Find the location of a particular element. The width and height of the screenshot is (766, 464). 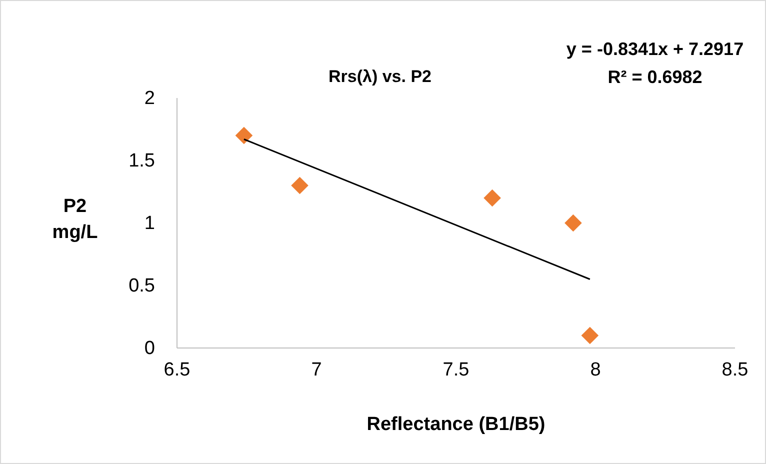

x-tick-label: 6.5 is located at coordinates (177, 369).